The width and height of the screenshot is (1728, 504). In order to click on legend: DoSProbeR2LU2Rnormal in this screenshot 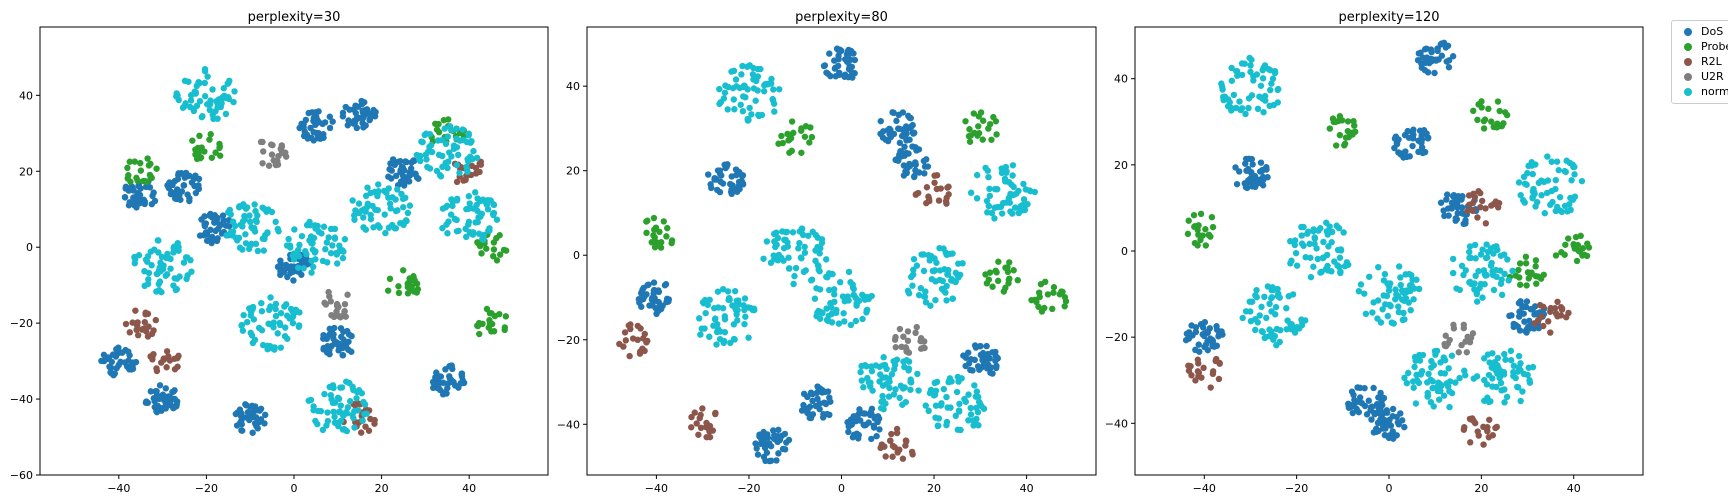, I will do `click(1699, 62)`.